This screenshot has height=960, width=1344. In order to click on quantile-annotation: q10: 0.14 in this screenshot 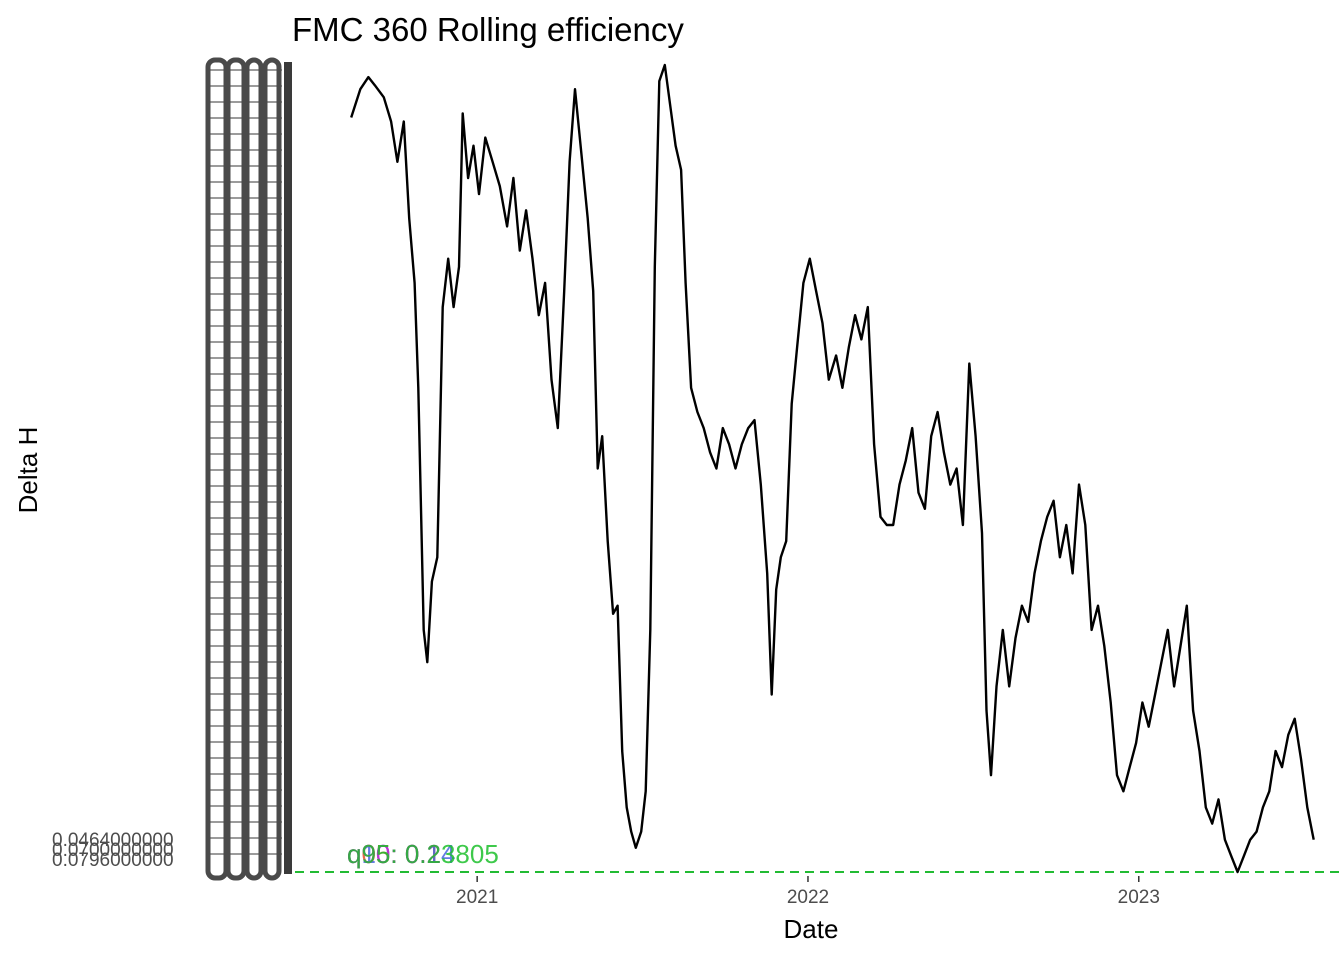, I will do `click(401, 854)`.